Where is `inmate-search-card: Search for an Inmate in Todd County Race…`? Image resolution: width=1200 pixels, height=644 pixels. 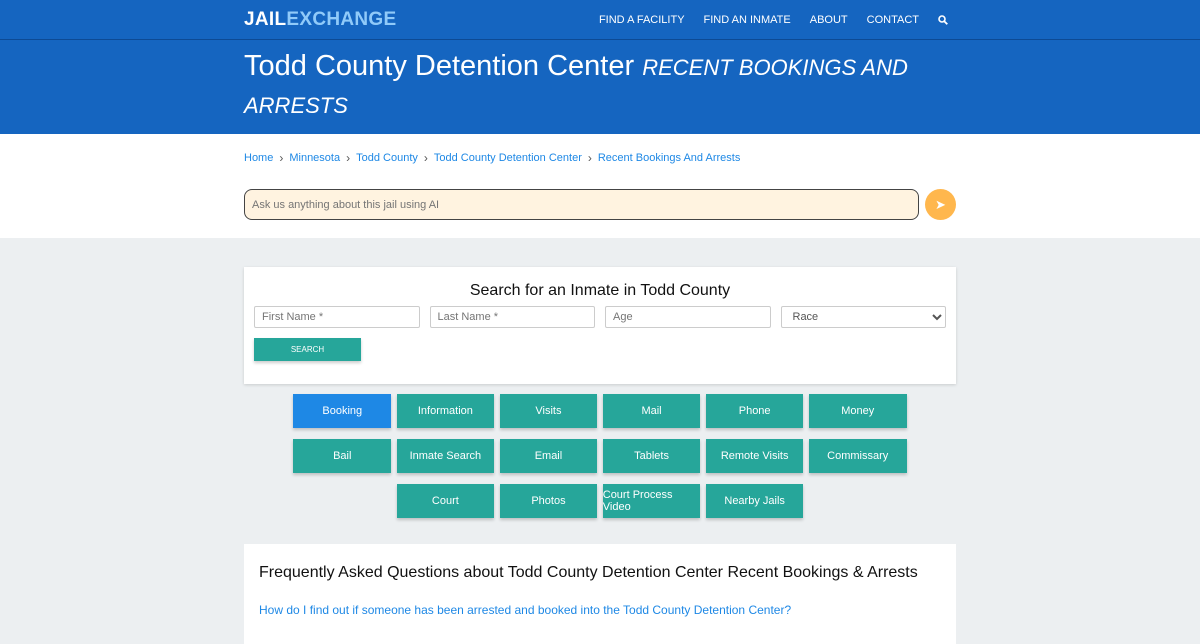 inmate-search-card: Search for an Inmate in Todd County Race… is located at coordinates (600, 325).